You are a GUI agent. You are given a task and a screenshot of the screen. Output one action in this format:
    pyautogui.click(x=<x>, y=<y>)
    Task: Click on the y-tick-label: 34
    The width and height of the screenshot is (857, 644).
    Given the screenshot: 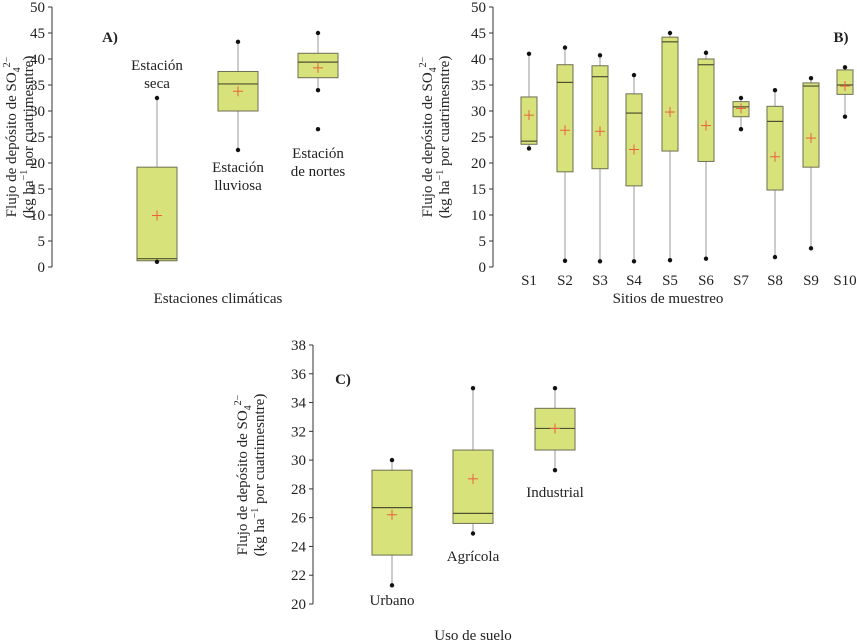 What is the action you would take?
    pyautogui.click(x=299, y=404)
    